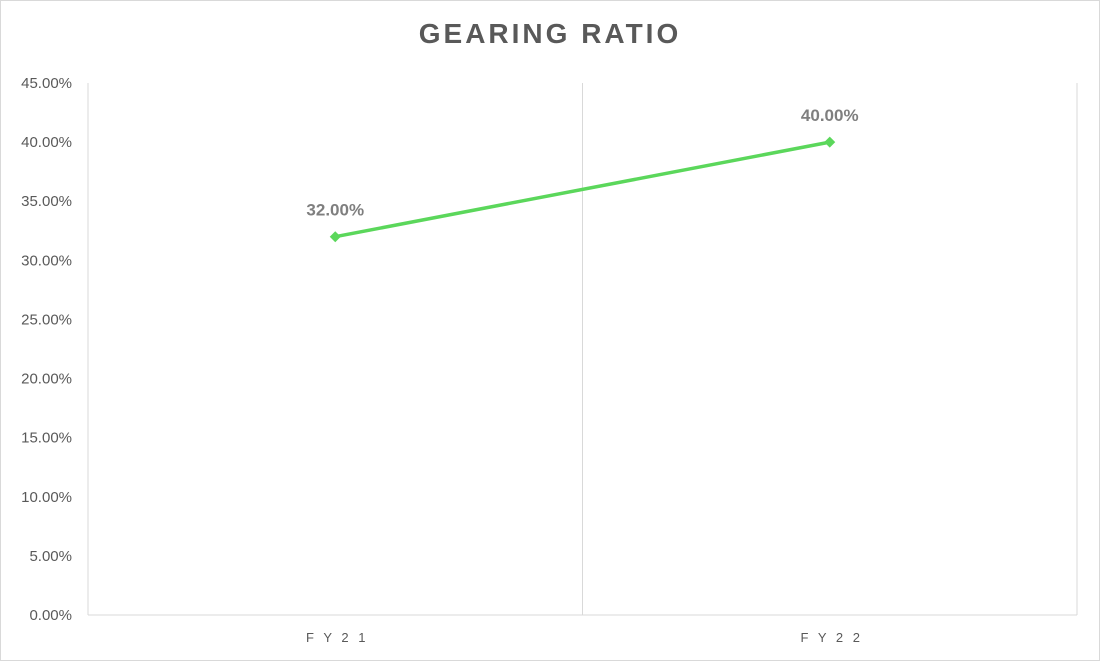 The height and width of the screenshot is (661, 1100). I want to click on y-tick-label: 10.00%, so click(46, 497).